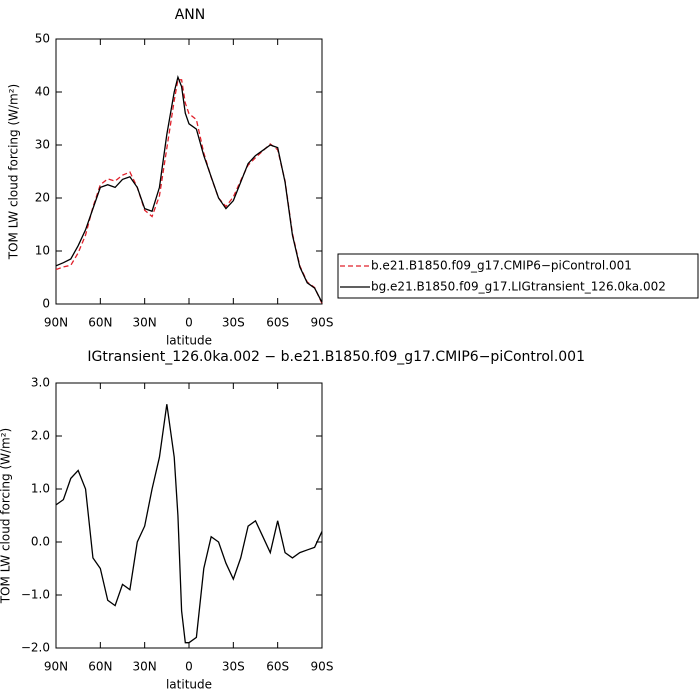 The image size is (700, 700). What do you see at coordinates (42, 39) in the screenshot?
I see `y-tick-label: 50` at bounding box center [42, 39].